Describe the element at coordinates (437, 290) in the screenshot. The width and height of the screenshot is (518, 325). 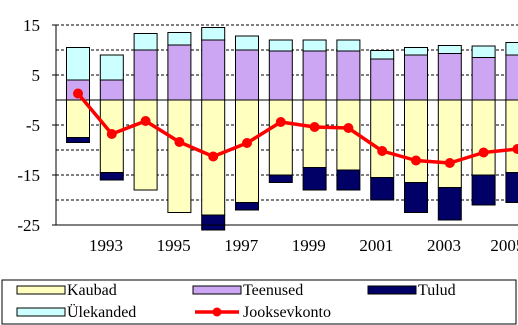
I see `legend-label: Tulud` at that location.